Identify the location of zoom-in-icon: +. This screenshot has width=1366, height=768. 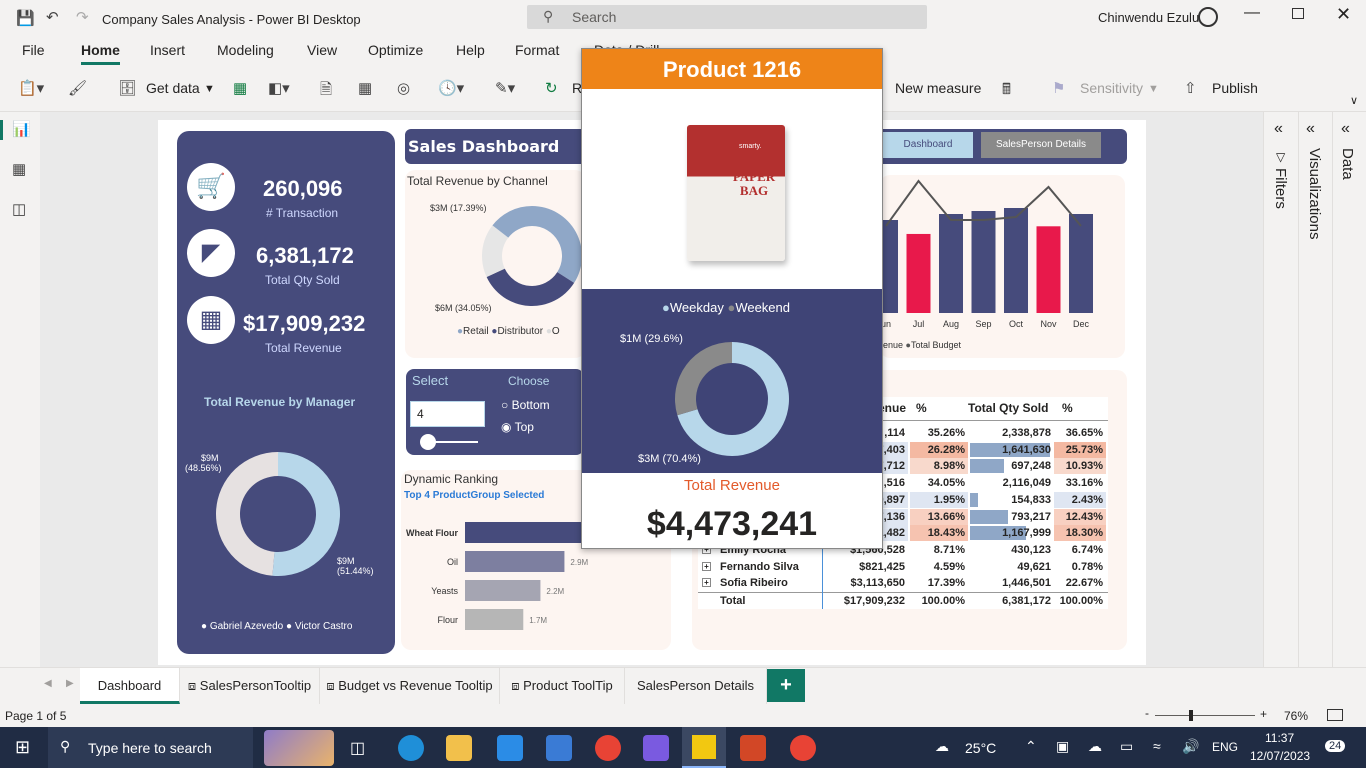
(1264, 714).